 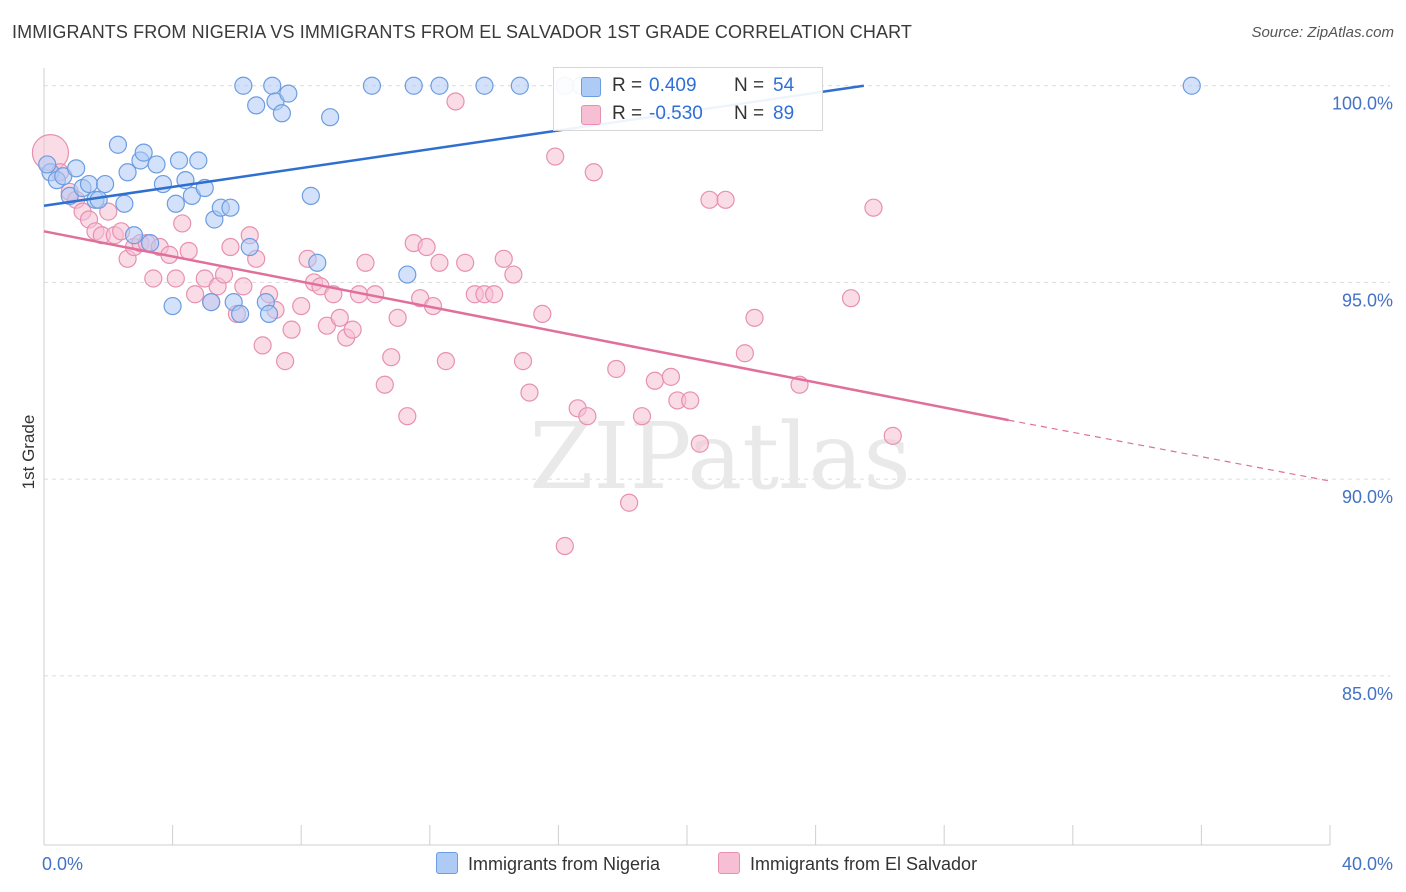 I want to click on legend-item-elsalvador: Immigrants from El Salvador, so click(x=847, y=863).